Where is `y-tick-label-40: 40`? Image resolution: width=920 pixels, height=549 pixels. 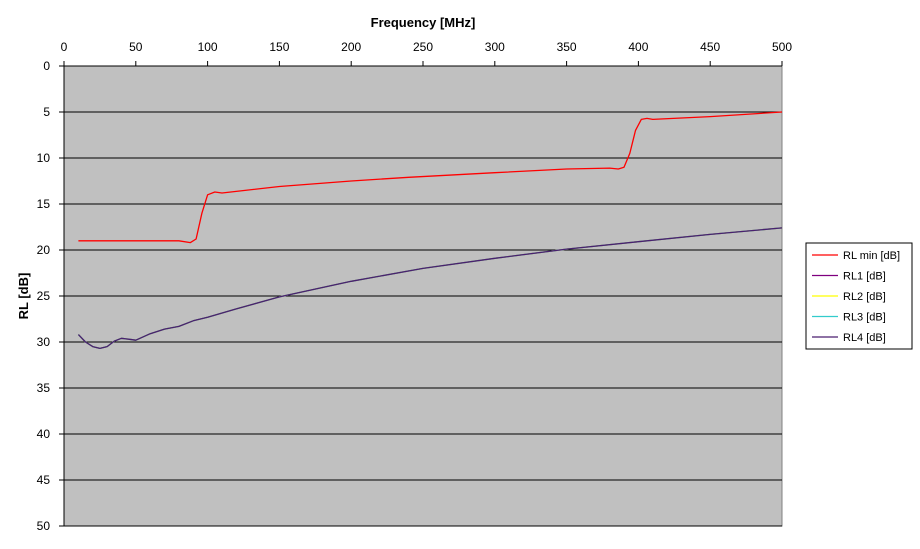
y-tick-label-40: 40 is located at coordinates (44, 434).